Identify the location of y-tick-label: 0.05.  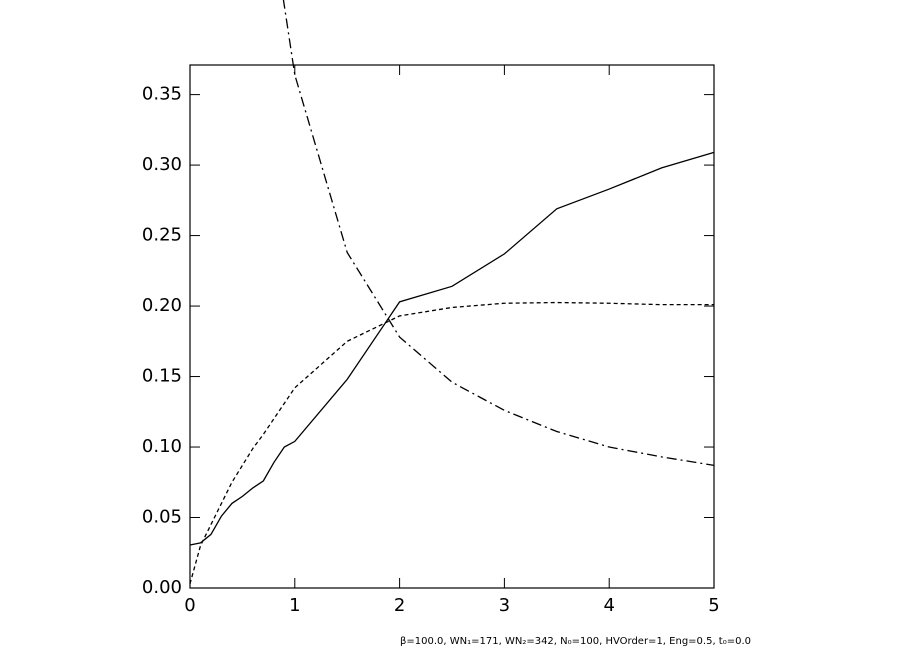
(162, 517).